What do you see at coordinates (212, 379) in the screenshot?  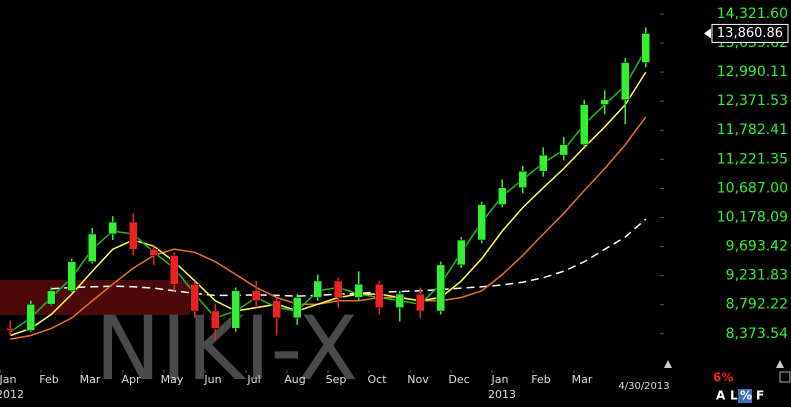 I see `x-tick-label: Jun` at bounding box center [212, 379].